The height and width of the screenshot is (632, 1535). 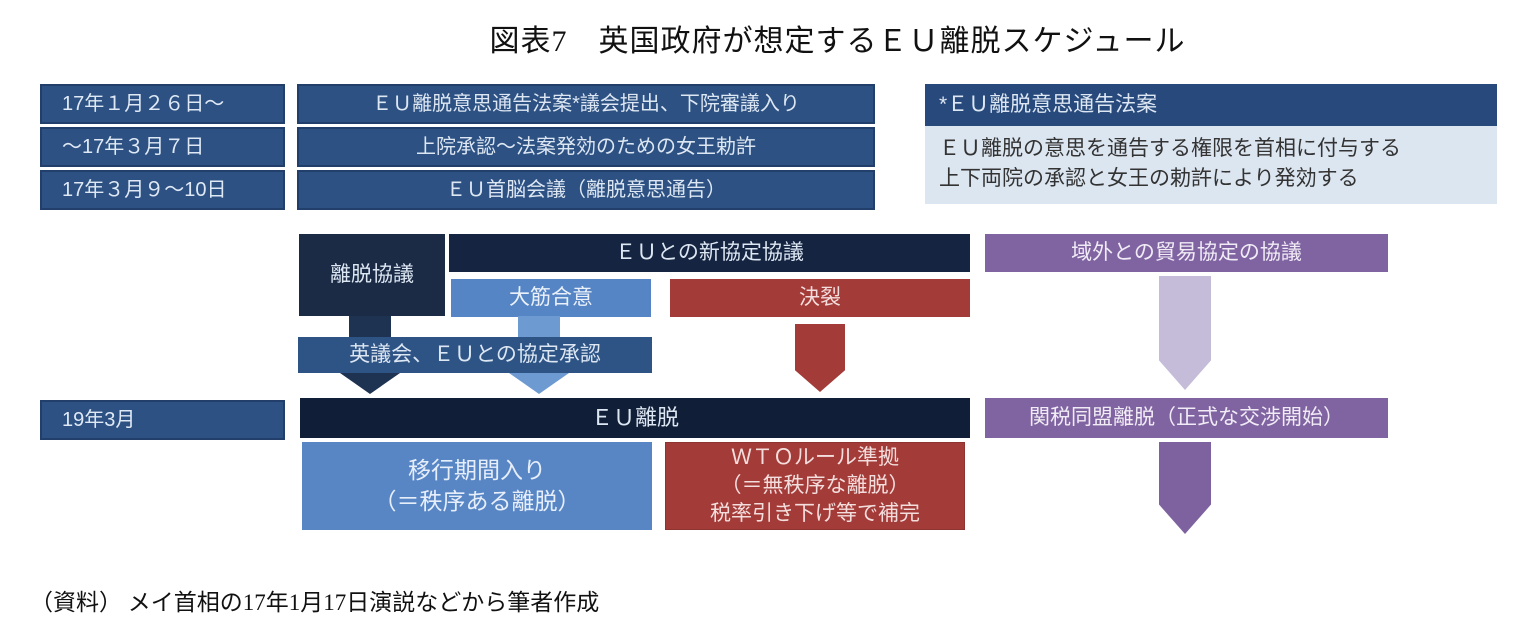 What do you see at coordinates (1185, 488) in the screenshot?
I see `customs-exit-down-arrow-icon` at bounding box center [1185, 488].